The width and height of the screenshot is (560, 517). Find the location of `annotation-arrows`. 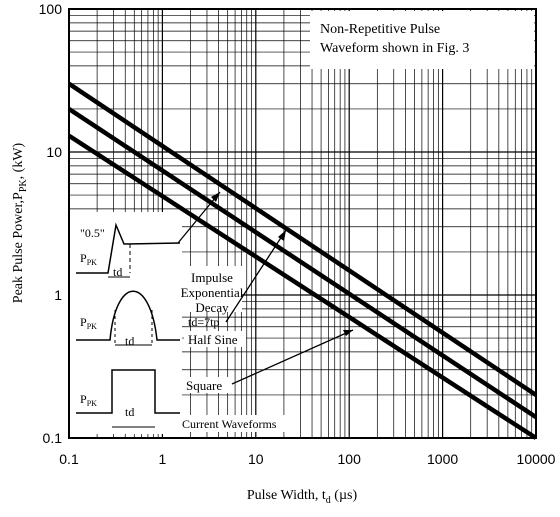

annotation-arrows is located at coordinates (265, 288).